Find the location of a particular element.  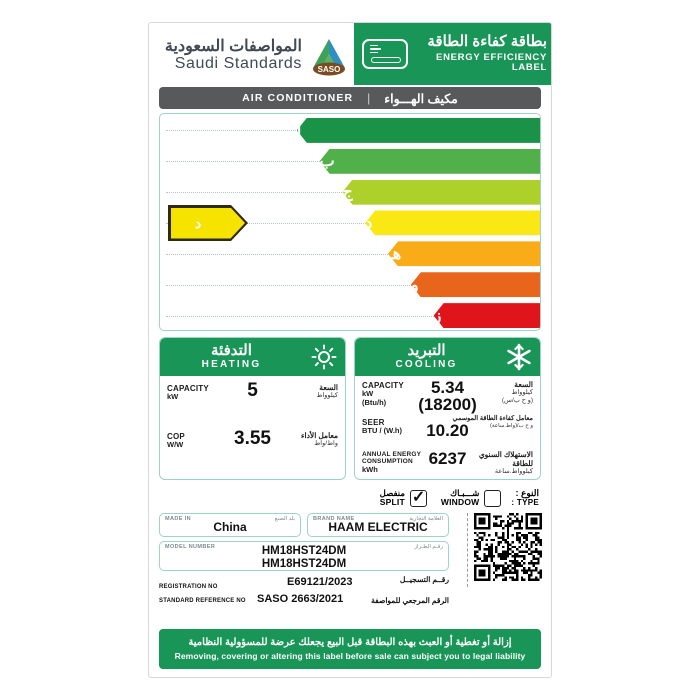

product-type-arabic: مكيف الهـــواء is located at coordinates (421, 98).